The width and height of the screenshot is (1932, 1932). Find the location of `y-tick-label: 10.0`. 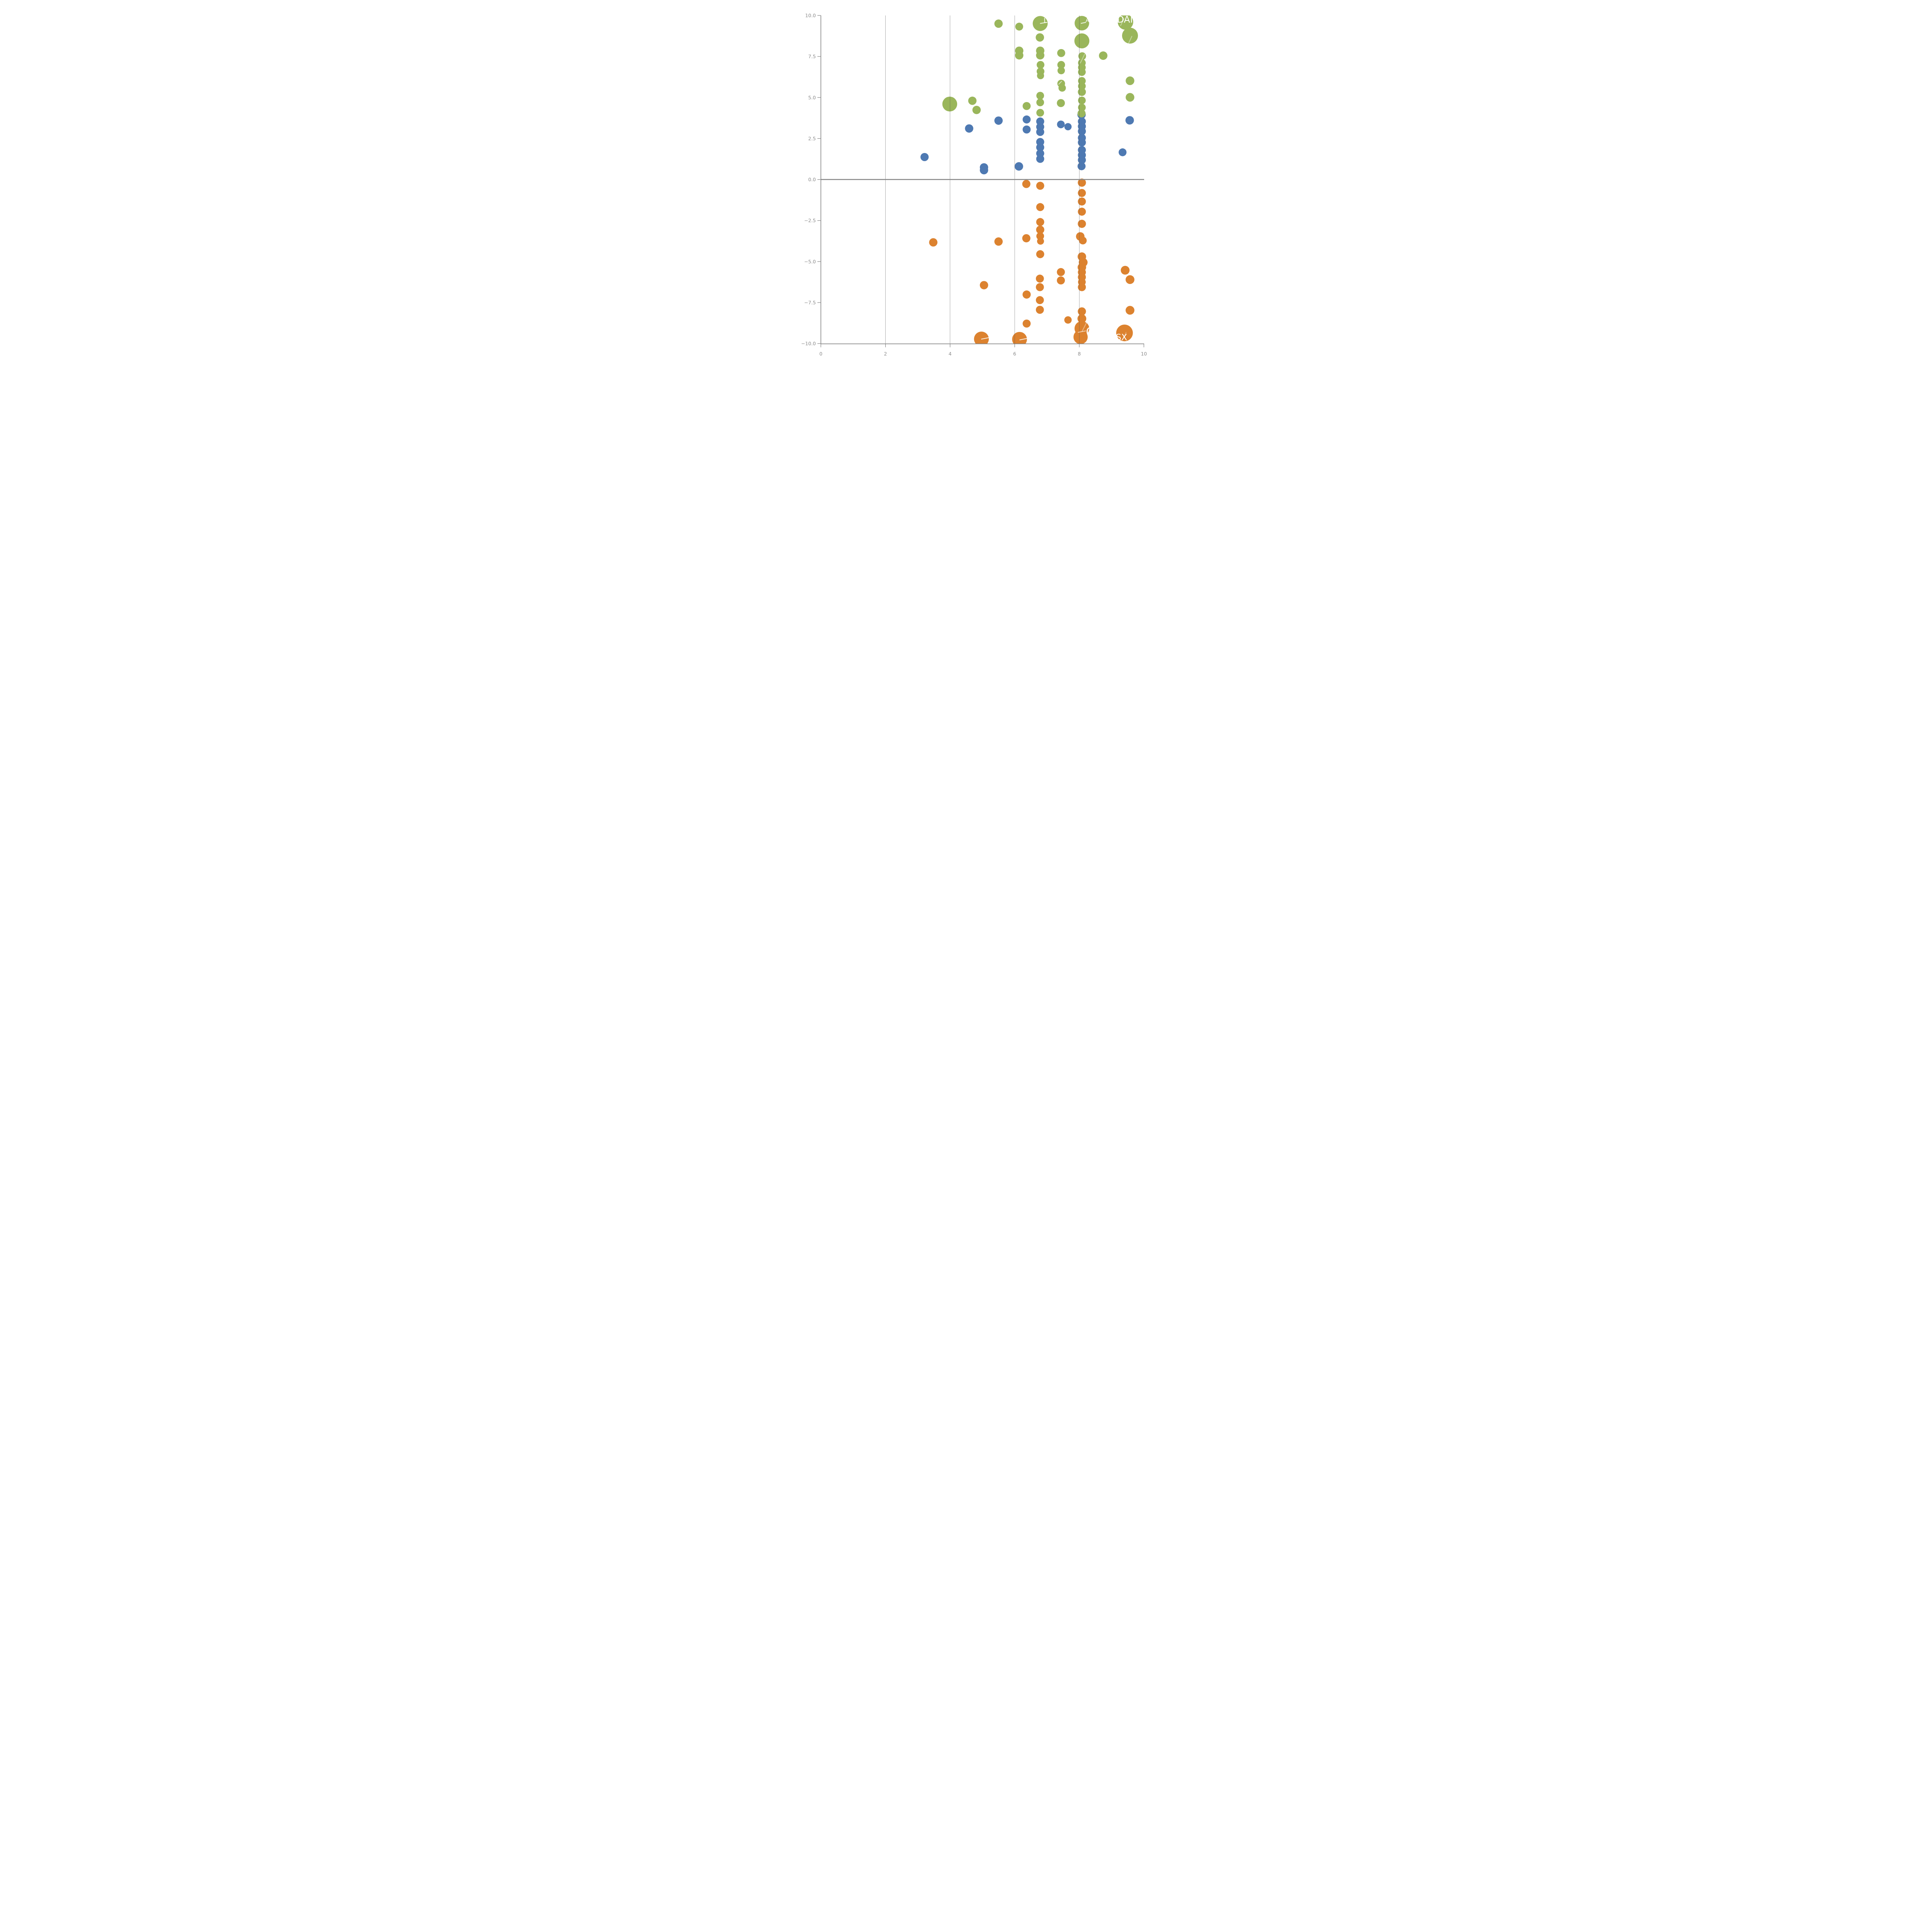

y-tick-label: 10.0 is located at coordinates (811, 15).